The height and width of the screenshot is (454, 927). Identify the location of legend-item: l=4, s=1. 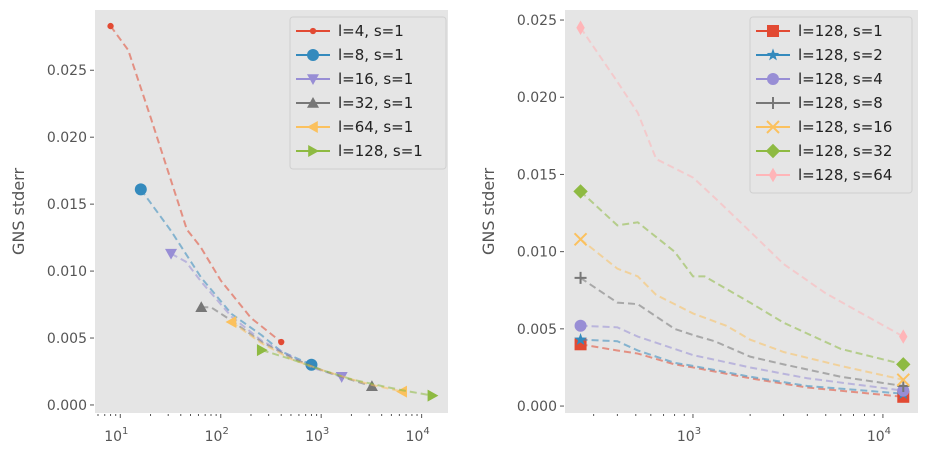
(350, 31).